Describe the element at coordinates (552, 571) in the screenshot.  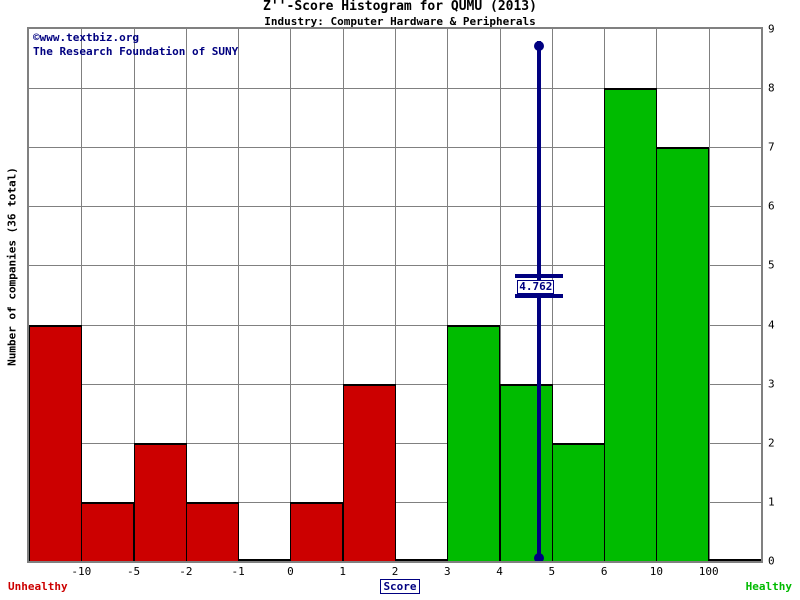
I see `x-tick-label: 5` at that location.